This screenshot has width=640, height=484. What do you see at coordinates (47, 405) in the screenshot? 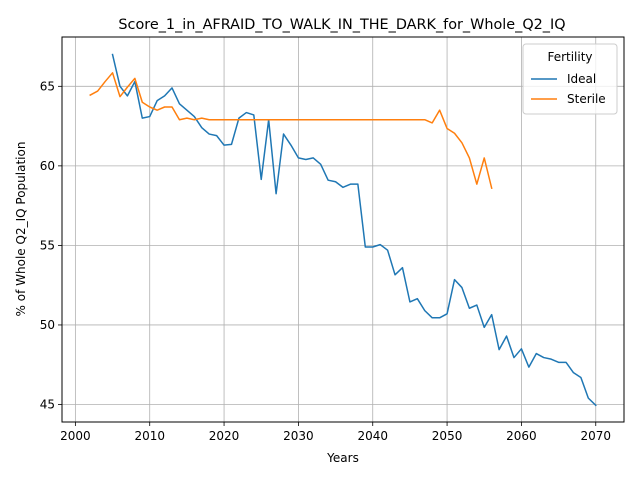
I see `y-tick-label: 45` at bounding box center [47, 405].